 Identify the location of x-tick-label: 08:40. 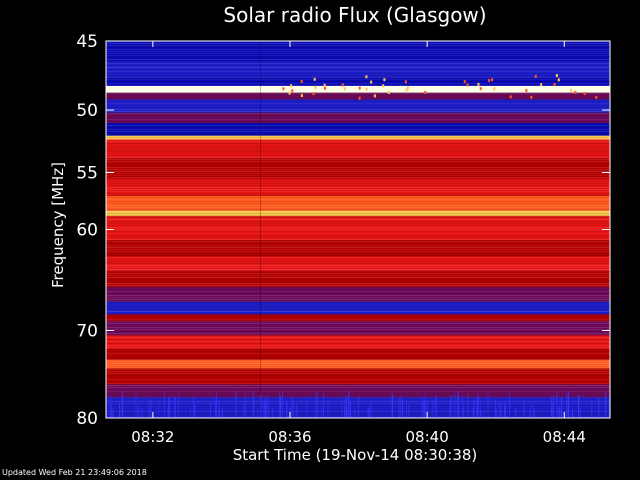
(427, 437).